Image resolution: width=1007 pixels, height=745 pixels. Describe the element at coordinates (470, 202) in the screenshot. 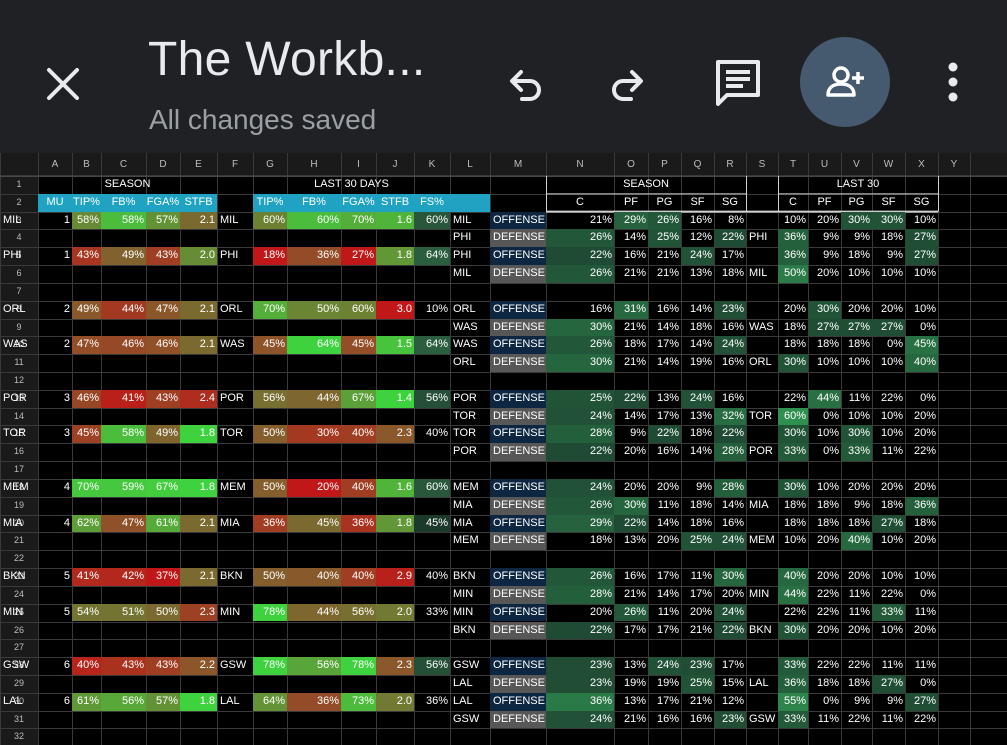

I see `header-fill` at that location.